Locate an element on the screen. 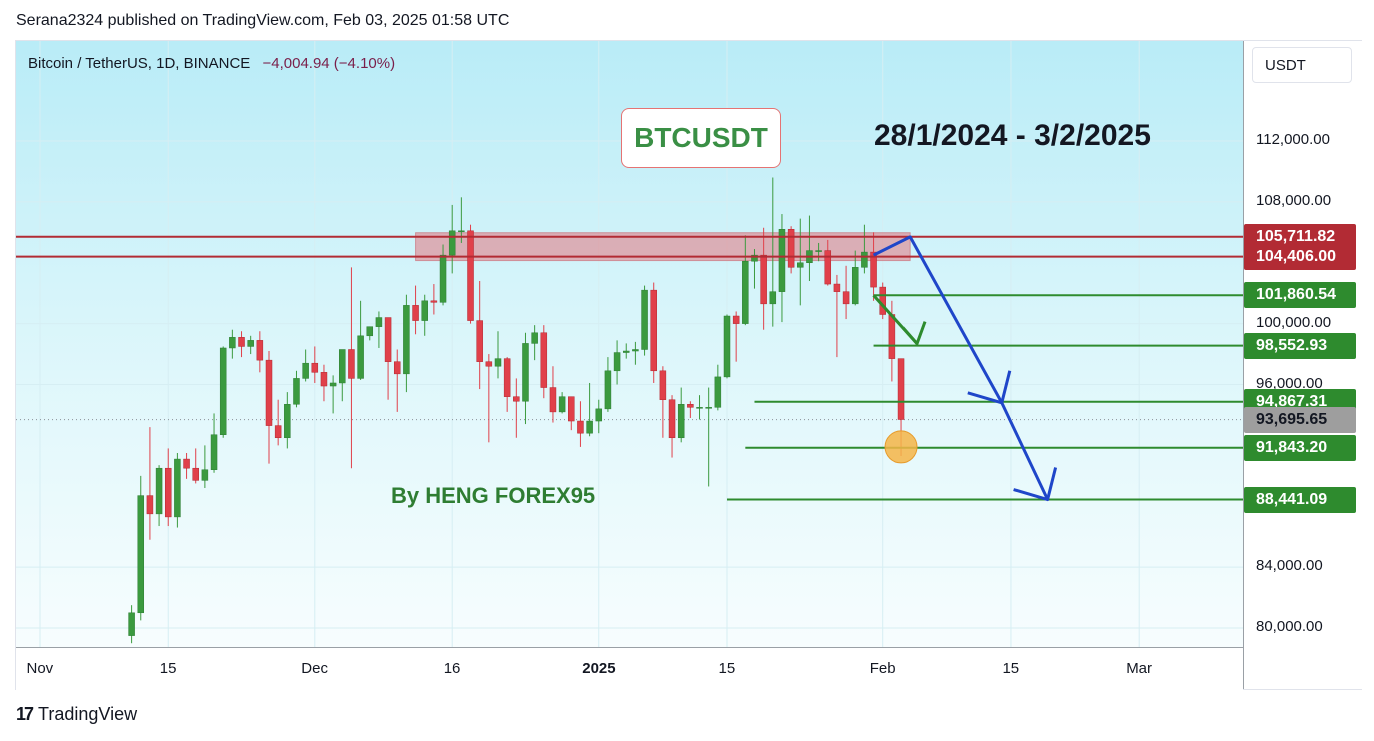 The width and height of the screenshot is (1374, 741). price-tick-label: 100,000.00 is located at coordinates (1294, 322).